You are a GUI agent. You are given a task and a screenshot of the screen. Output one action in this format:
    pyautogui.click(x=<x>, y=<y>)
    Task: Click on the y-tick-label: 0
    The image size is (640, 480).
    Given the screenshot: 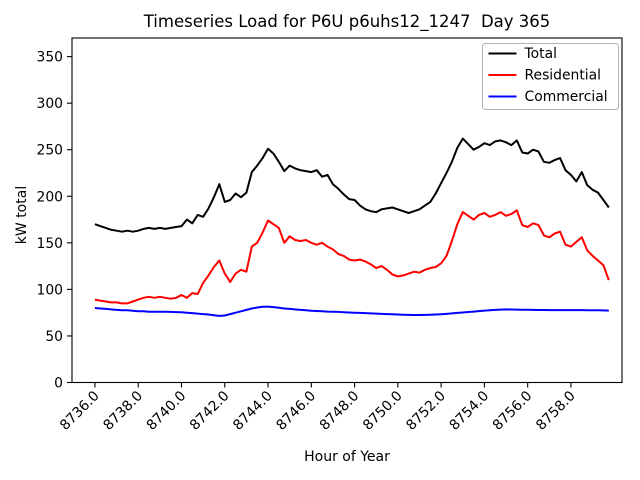 What is the action you would take?
    pyautogui.click(x=58, y=384)
    